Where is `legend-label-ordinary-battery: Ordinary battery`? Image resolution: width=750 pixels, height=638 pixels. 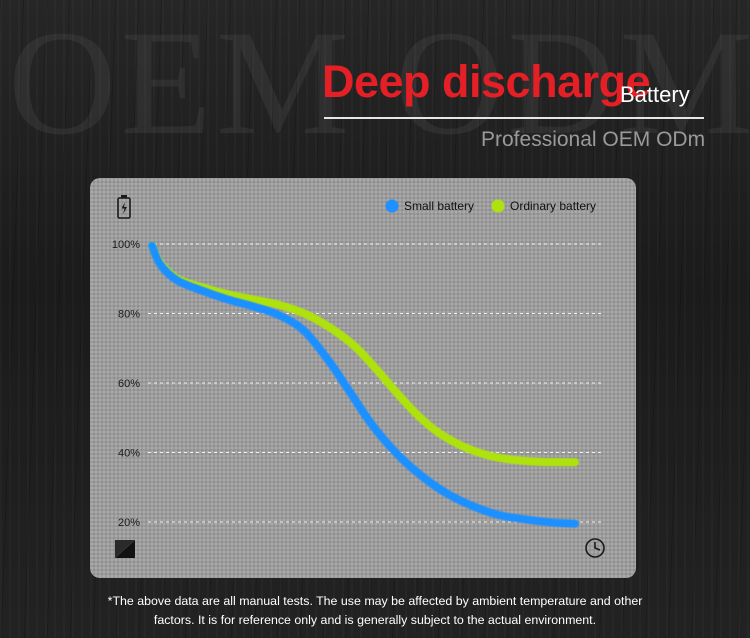
legend-label-ordinary-battery: Ordinary battery is located at coordinates (553, 206).